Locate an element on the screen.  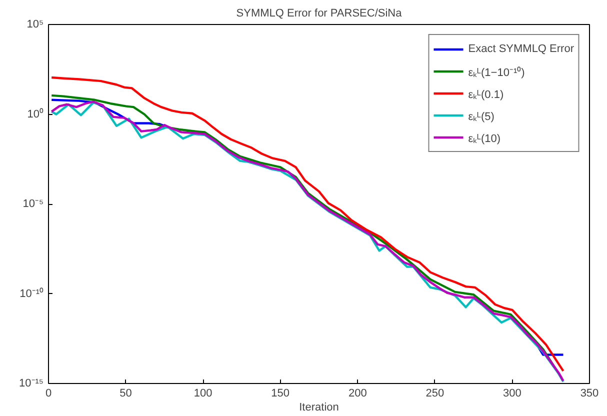
x-tick-label: 350 is located at coordinates (589, 394).